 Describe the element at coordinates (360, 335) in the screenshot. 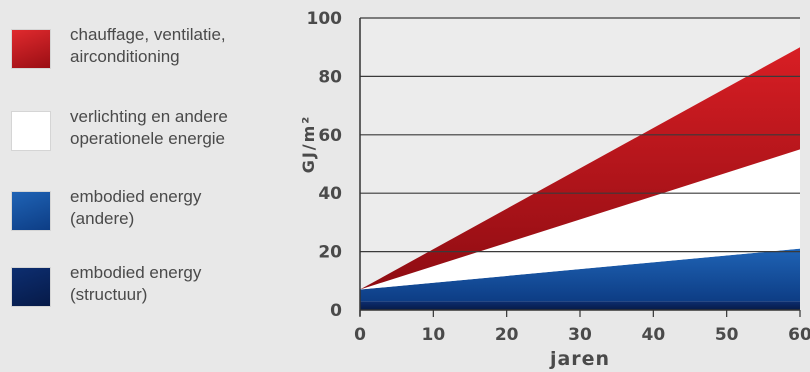

I see `x-tick-label-0: 0` at that location.